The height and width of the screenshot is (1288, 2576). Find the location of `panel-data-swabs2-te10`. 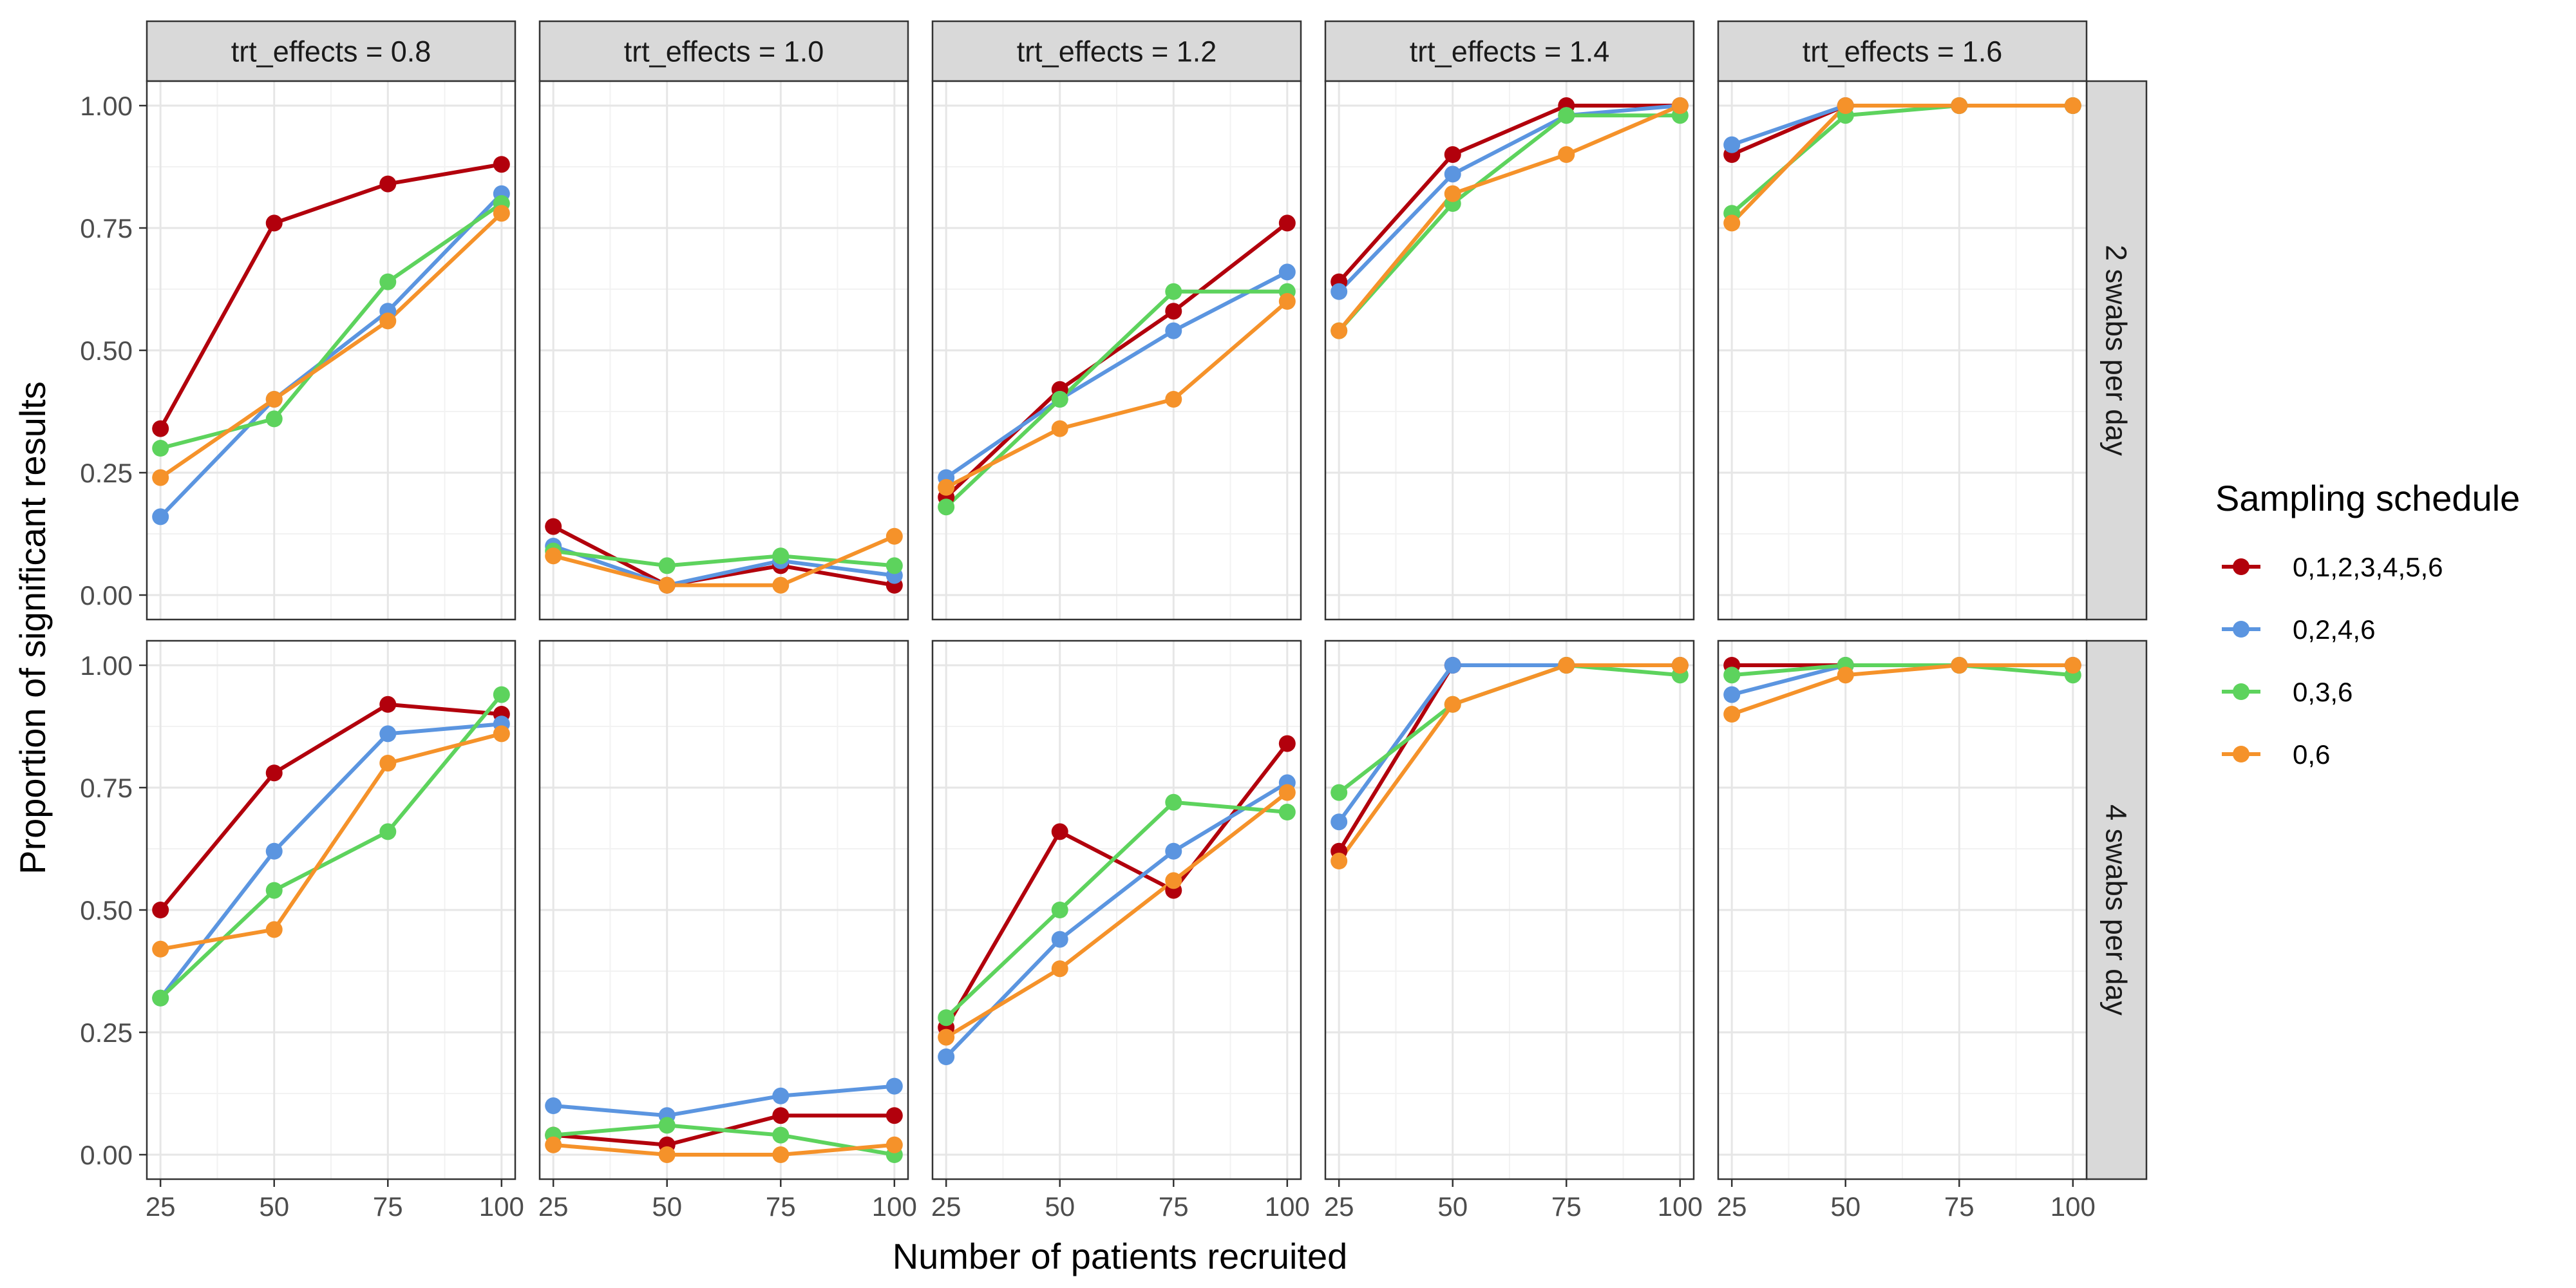

panel-data-swabs2-te10 is located at coordinates (724, 556).